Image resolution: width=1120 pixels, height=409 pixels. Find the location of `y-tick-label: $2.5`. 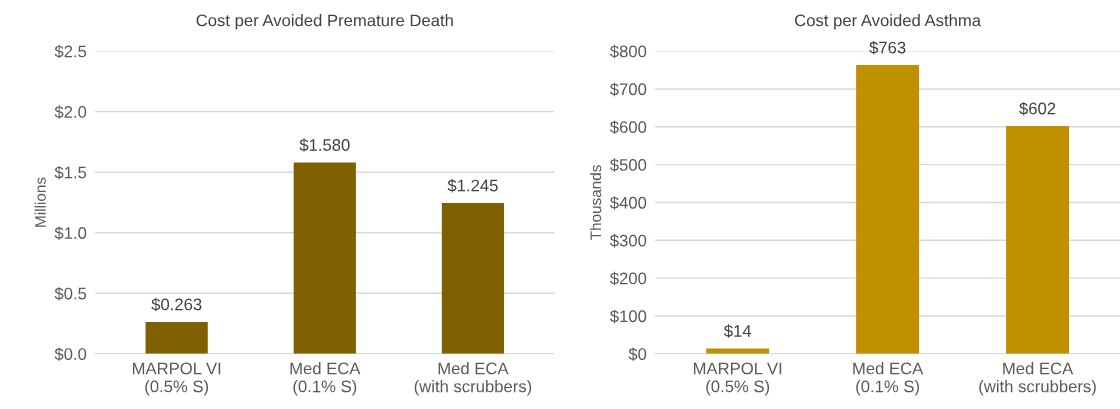

y-tick-label: $2.5 is located at coordinates (70, 51).